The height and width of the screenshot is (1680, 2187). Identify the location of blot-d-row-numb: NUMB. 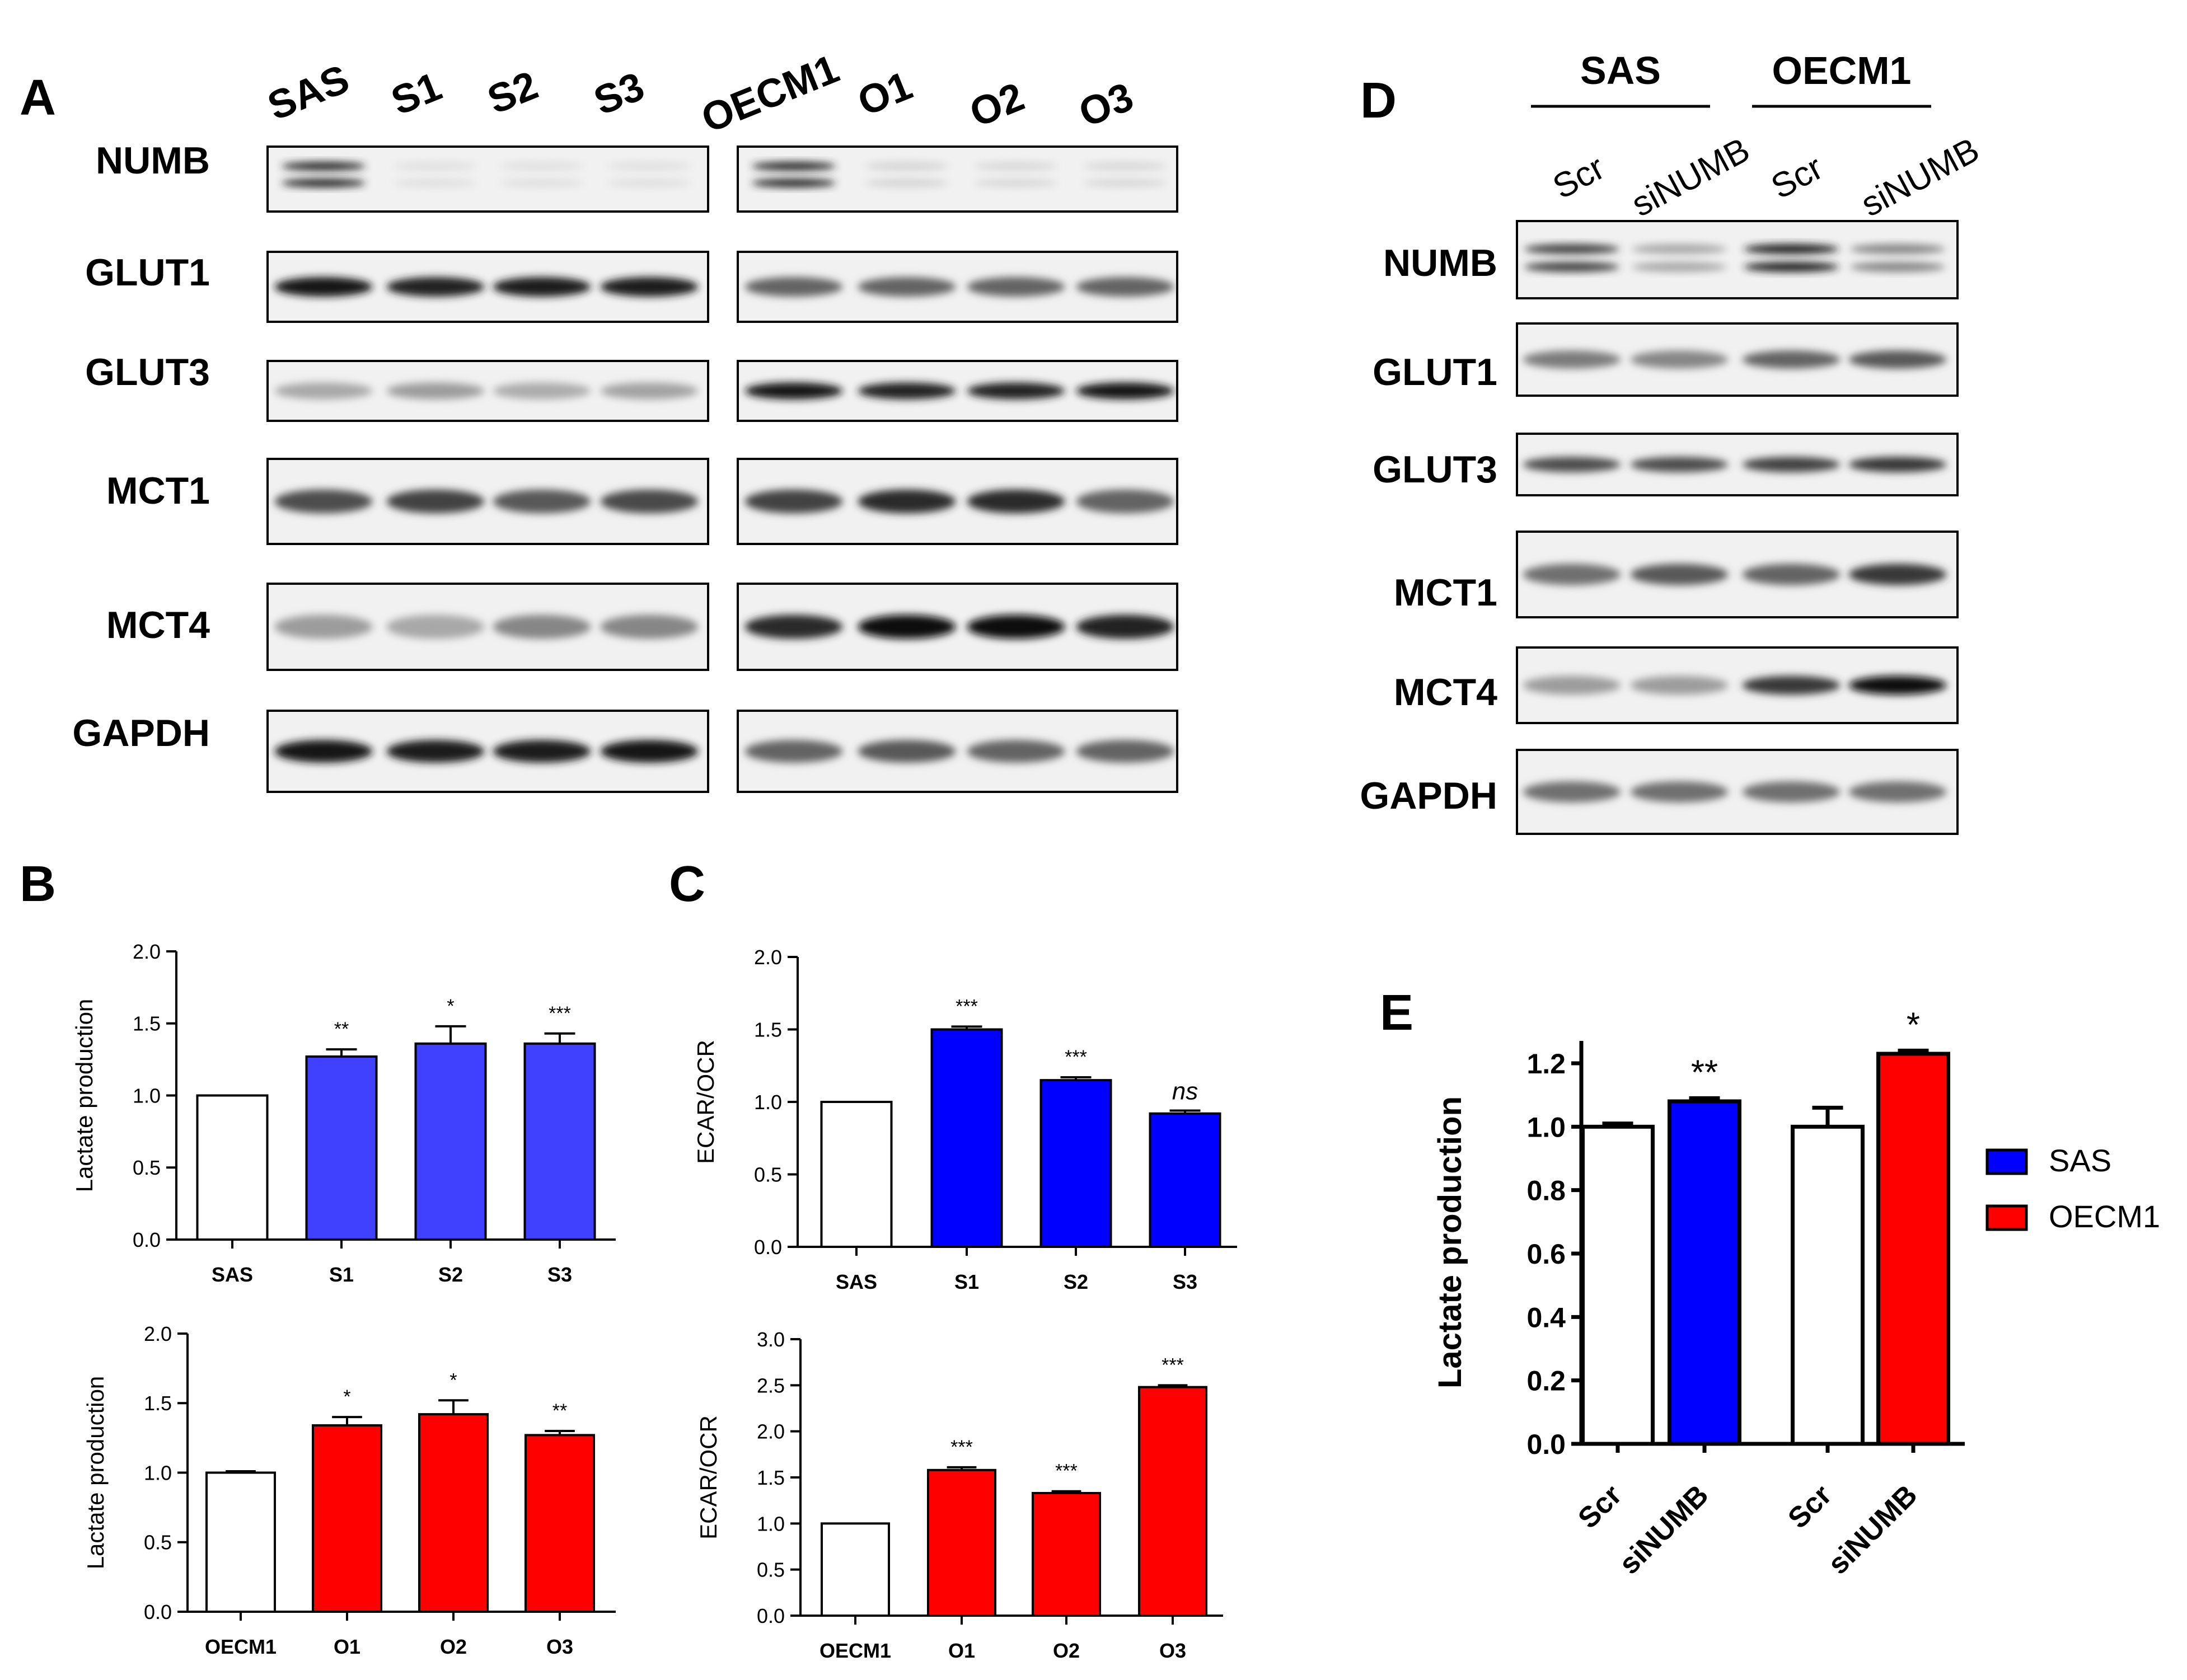
(1671, 259).